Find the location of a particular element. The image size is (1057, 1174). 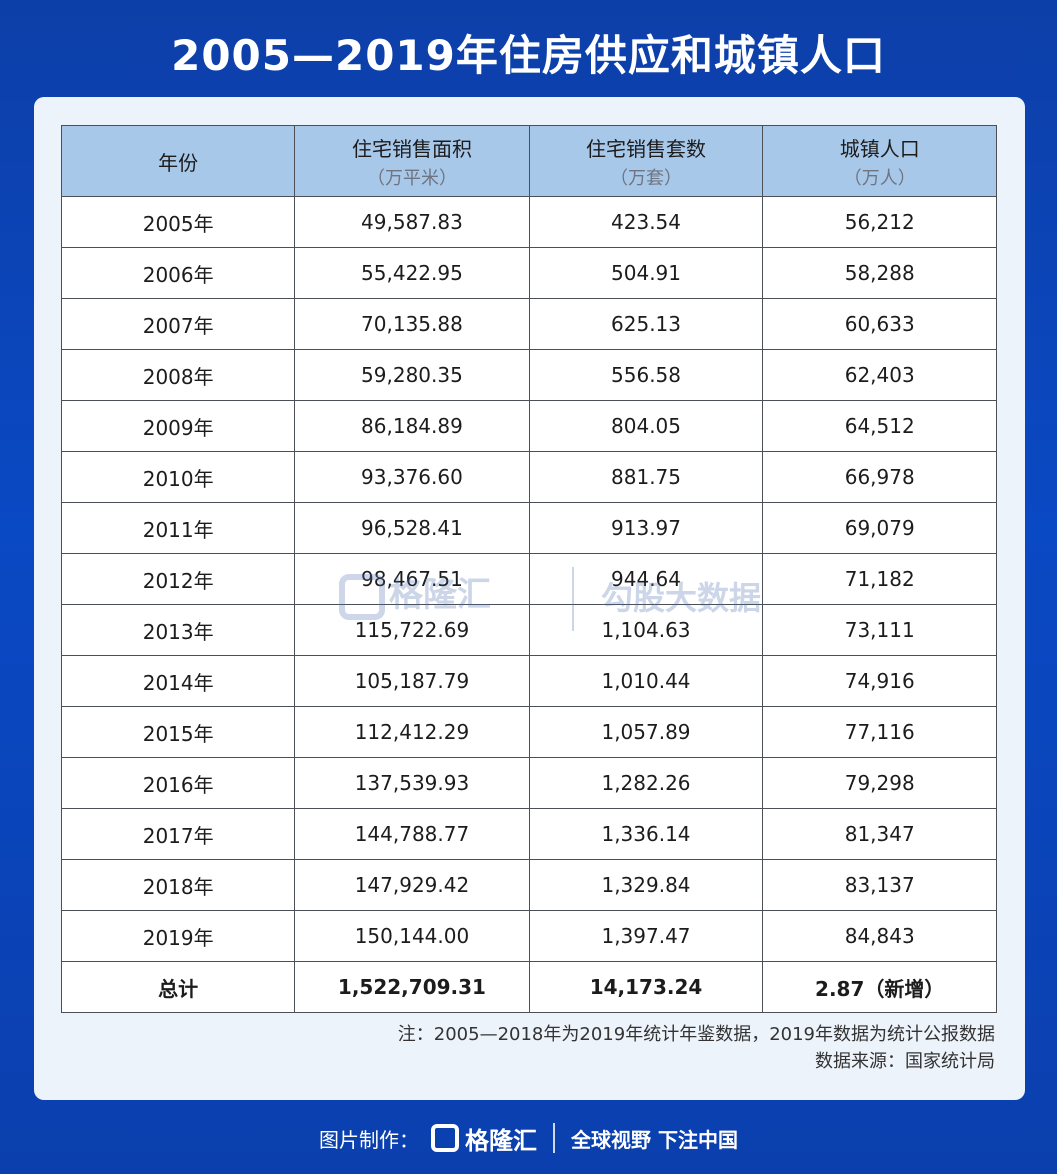

cell-pop: 74,916 is located at coordinates (879, 681).